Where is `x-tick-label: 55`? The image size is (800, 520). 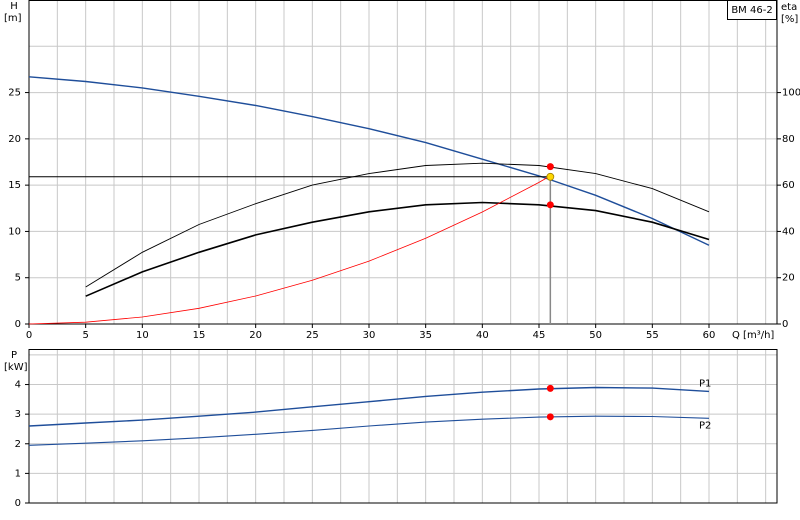 x-tick-label: 55 is located at coordinates (652, 335).